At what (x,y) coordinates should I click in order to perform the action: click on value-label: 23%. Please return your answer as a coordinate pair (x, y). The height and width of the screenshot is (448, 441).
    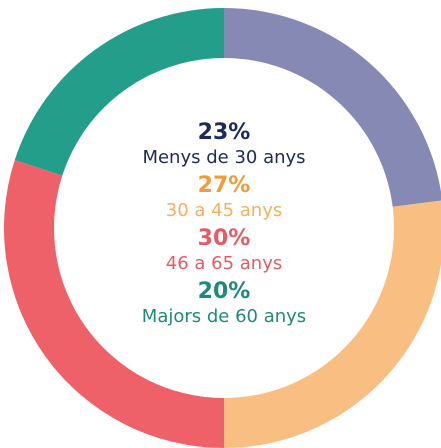
    Looking at the image, I should click on (224, 132).